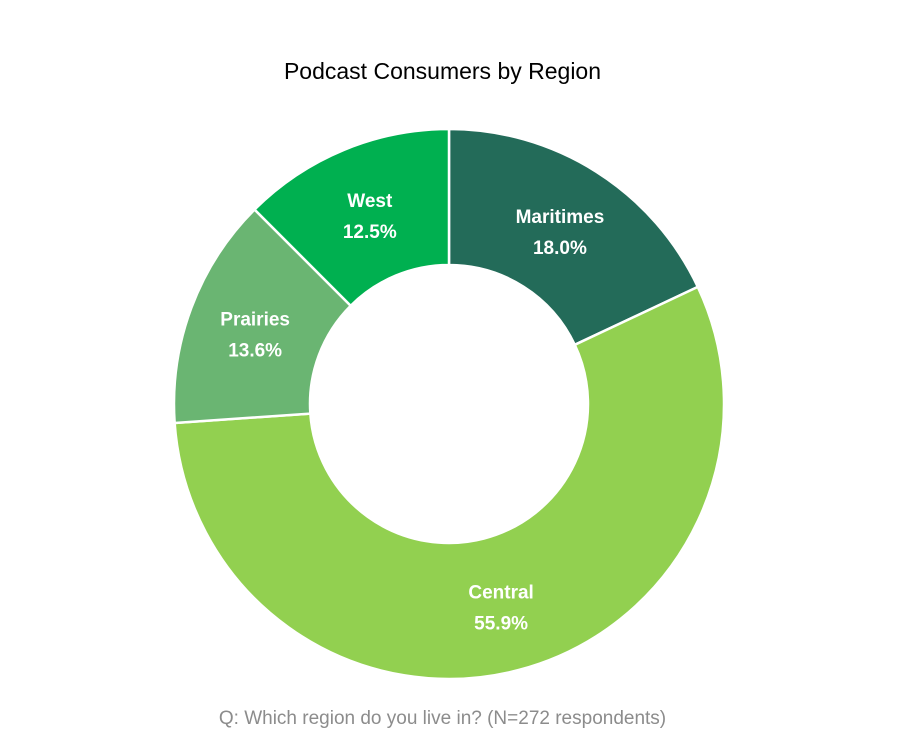  Describe the element at coordinates (370, 232) in the screenshot. I see `slice-value-west: 12.5%` at that location.